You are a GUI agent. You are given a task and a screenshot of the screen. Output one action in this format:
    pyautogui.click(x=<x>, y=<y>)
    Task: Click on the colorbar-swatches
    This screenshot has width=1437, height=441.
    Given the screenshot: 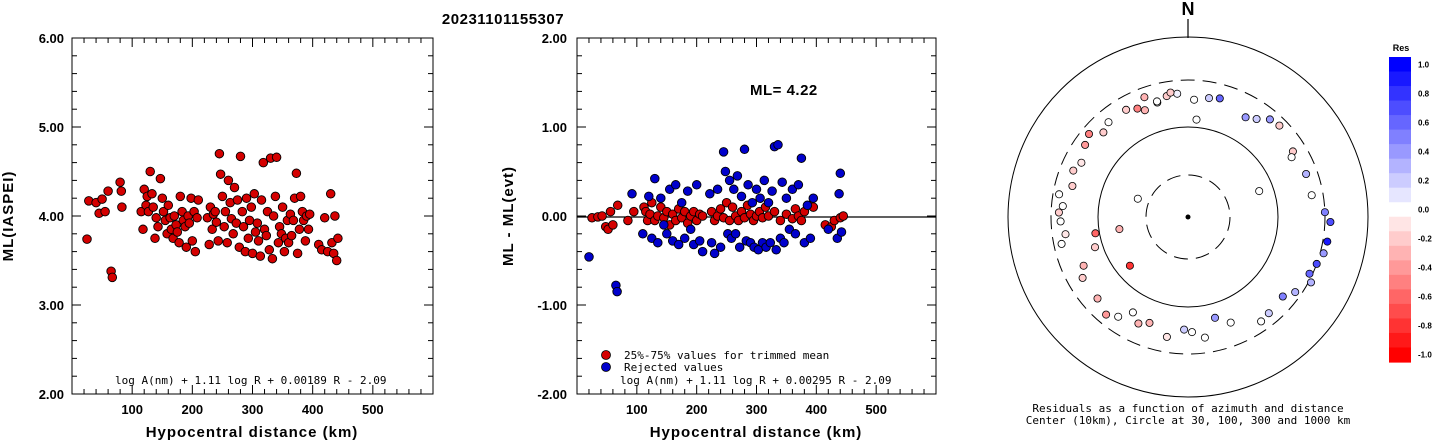 What is the action you would take?
    pyautogui.click(x=1400, y=210)
    